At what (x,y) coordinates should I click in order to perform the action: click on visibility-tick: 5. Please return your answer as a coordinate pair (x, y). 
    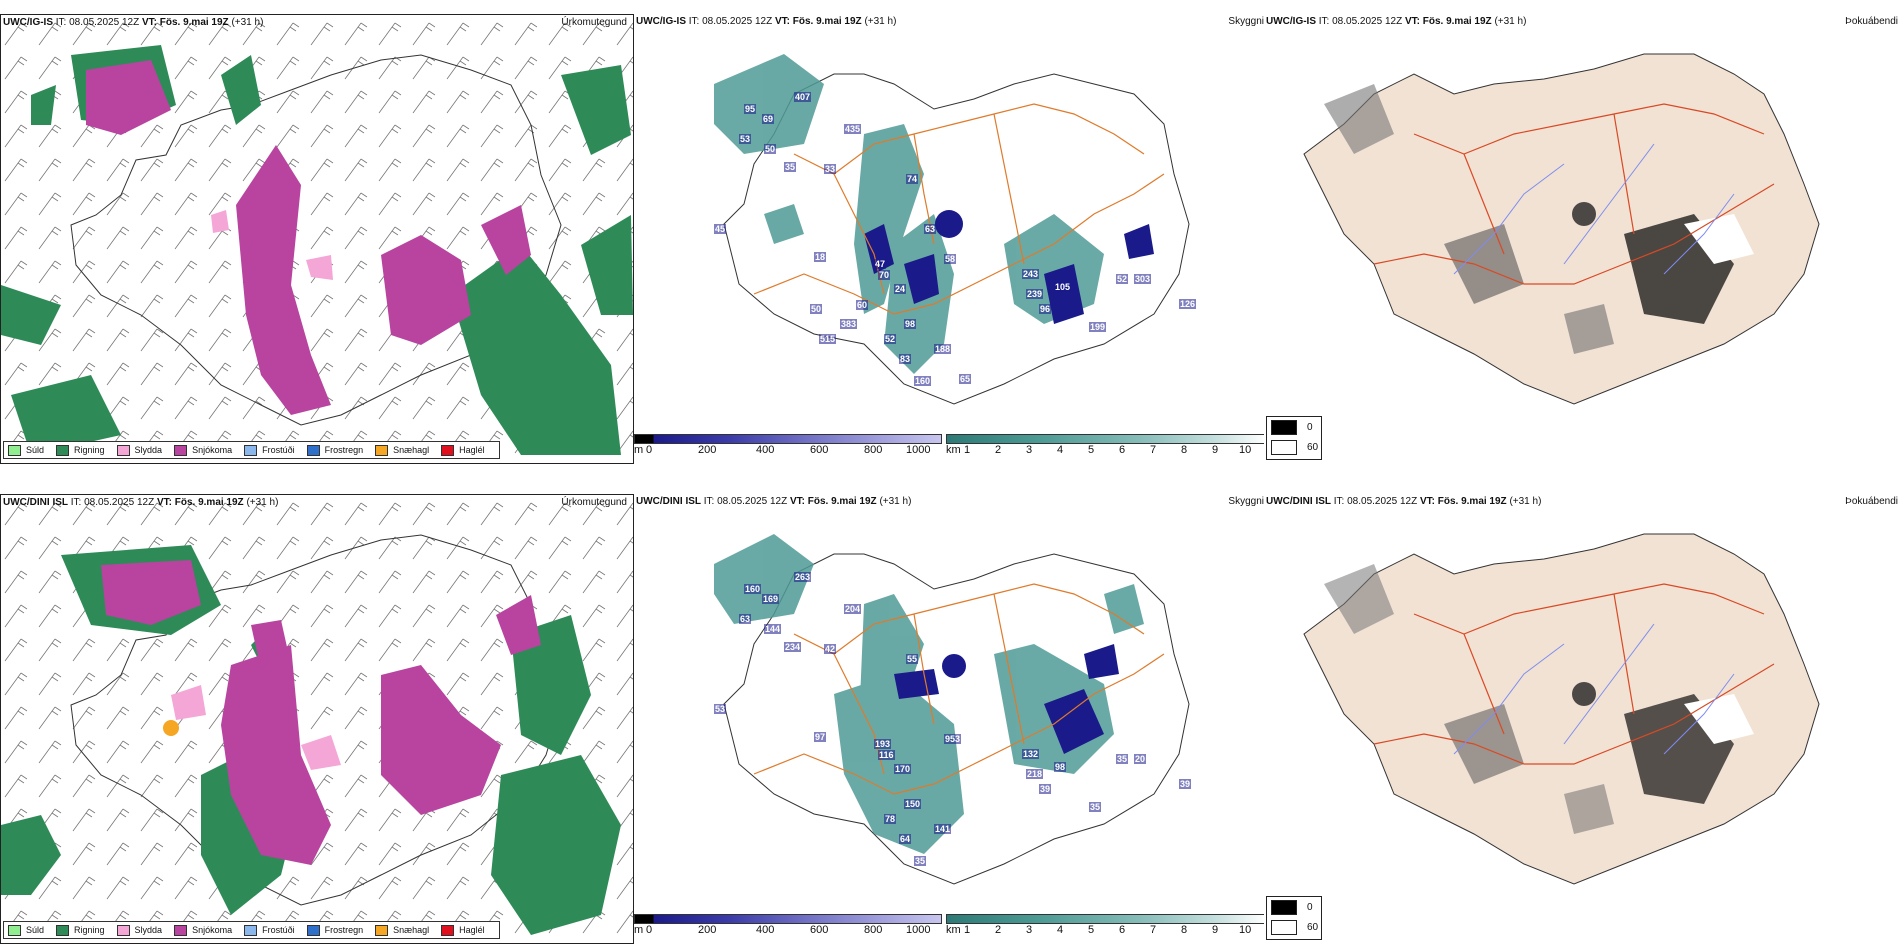
    Looking at the image, I should click on (1091, 450).